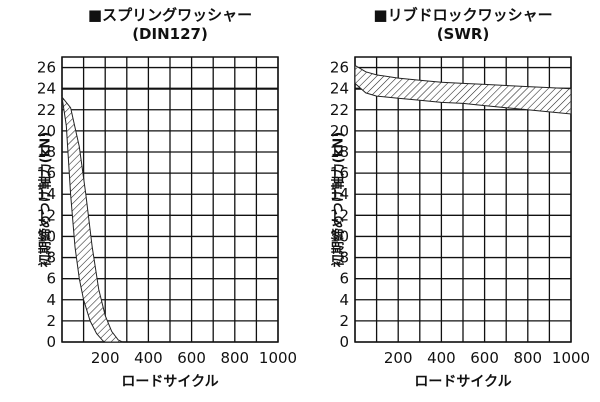  I want to click on chart-title: ■リブドロックワッシャー (SWR), so click(463, 25).